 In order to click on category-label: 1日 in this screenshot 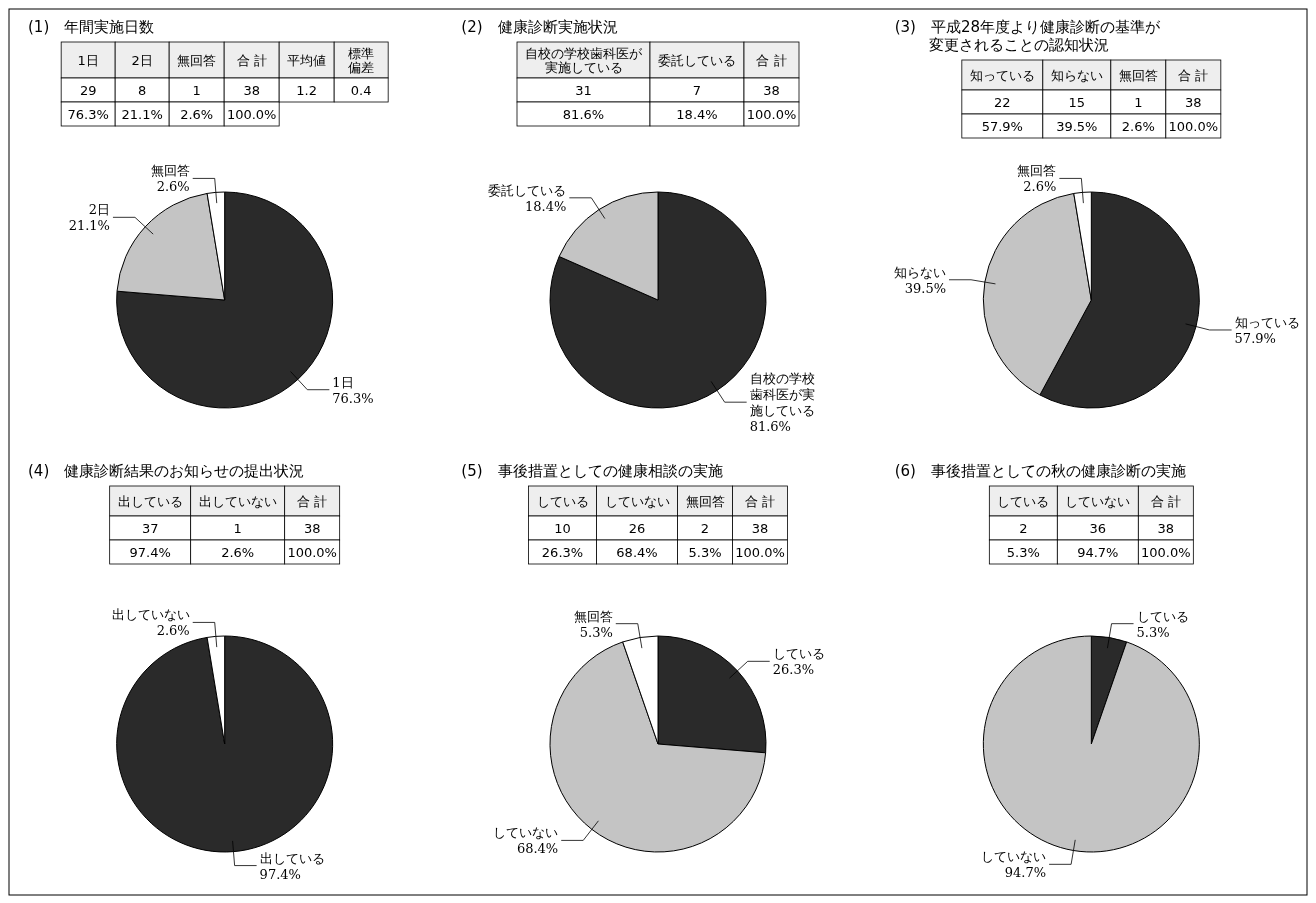, I will do `click(88, 60)`.